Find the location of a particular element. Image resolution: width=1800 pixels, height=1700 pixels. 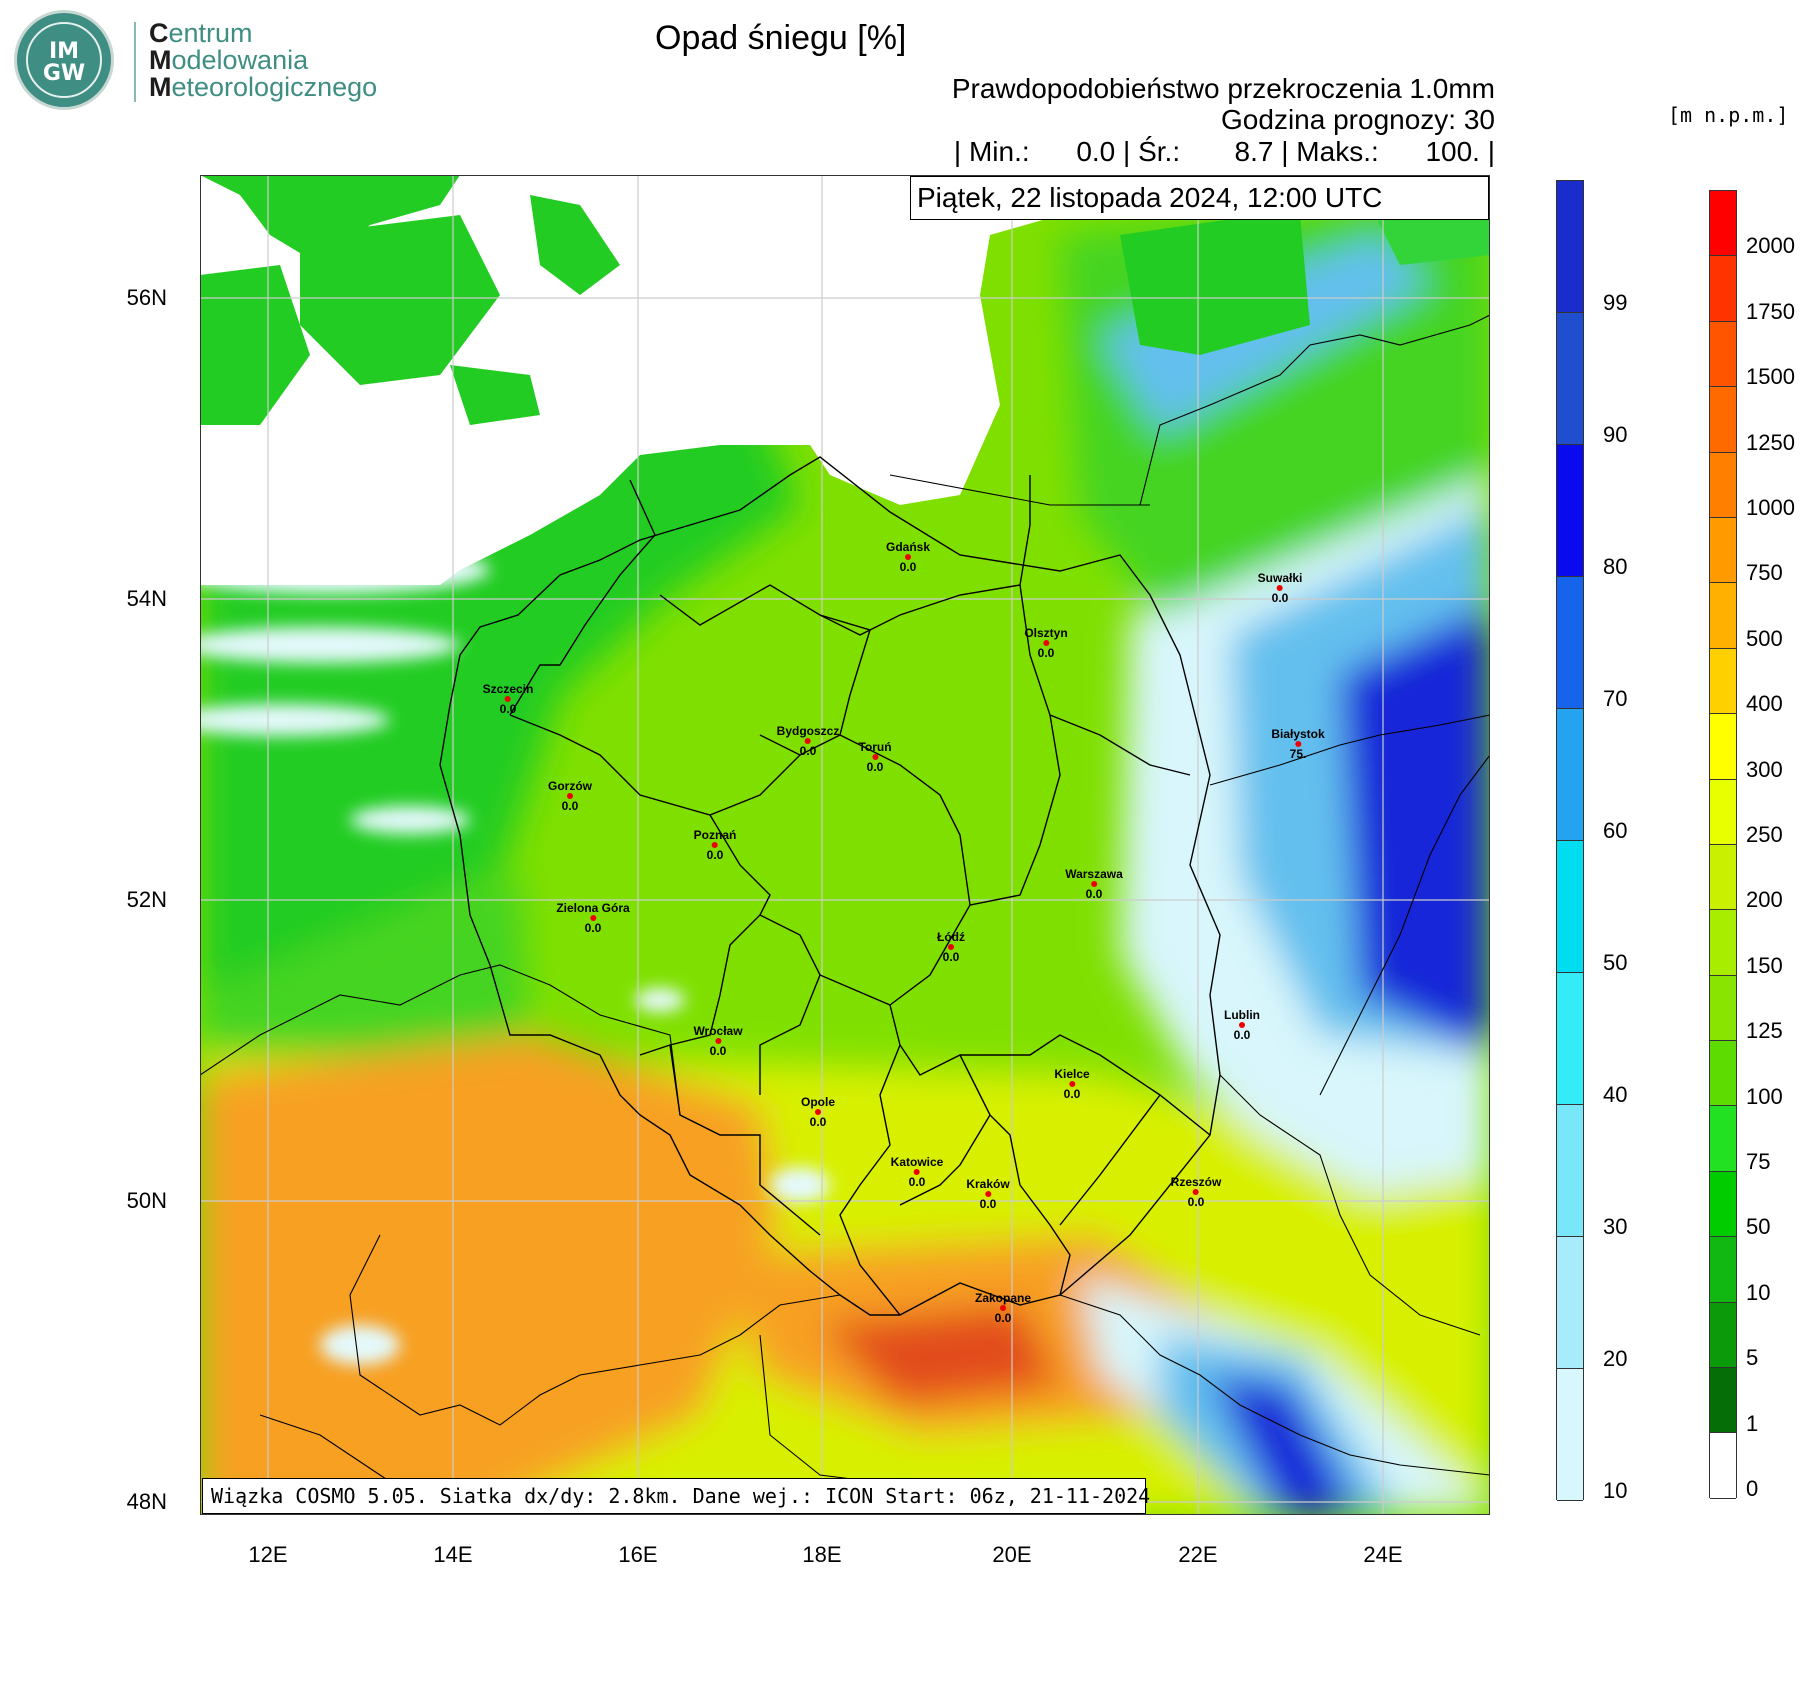

forecast-date: Piątek, 22 listopada 2024, 12:00 UTC is located at coordinates (1199, 198).